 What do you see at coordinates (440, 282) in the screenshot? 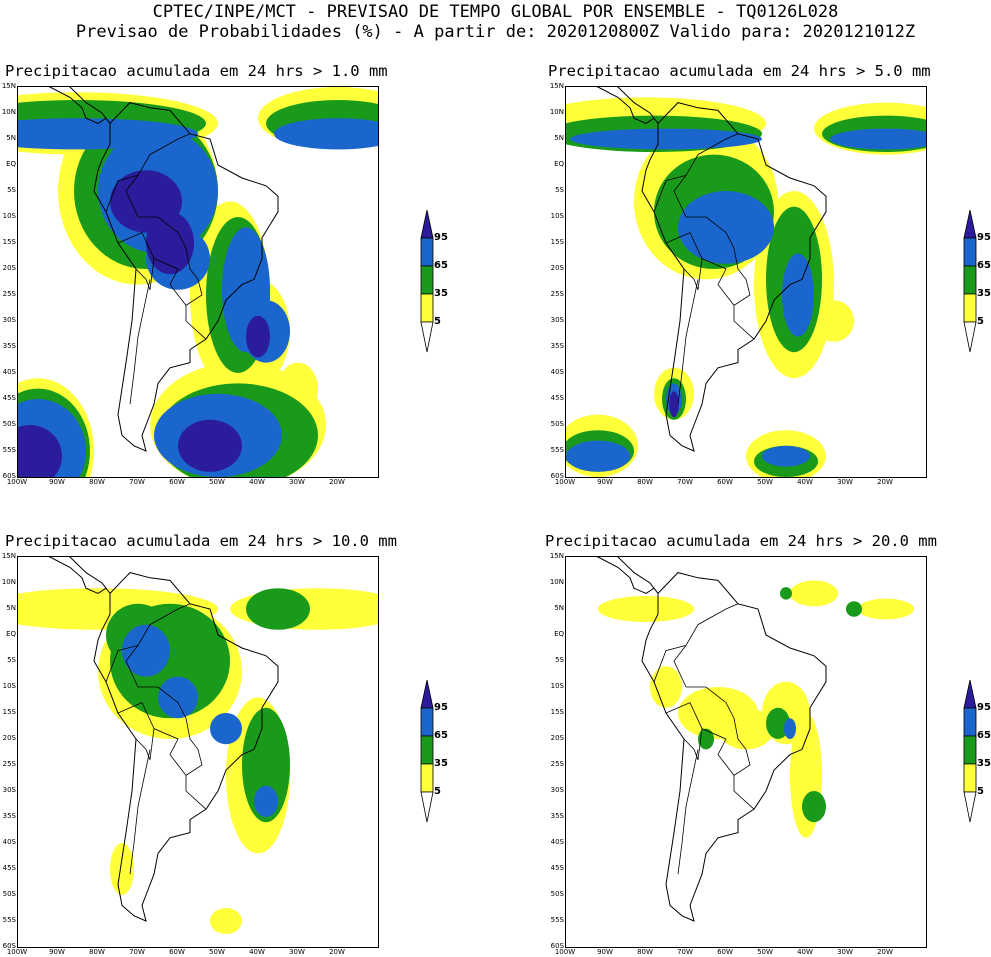
I see `color-legend-1: 95 65 35 5` at bounding box center [440, 282].